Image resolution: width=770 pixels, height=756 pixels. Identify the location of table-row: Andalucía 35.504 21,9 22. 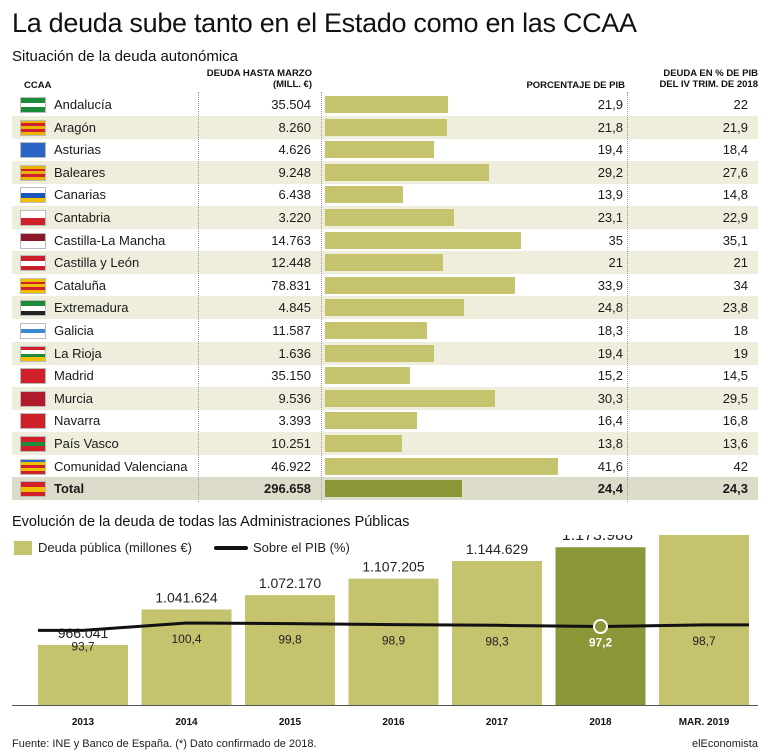
(385, 104).